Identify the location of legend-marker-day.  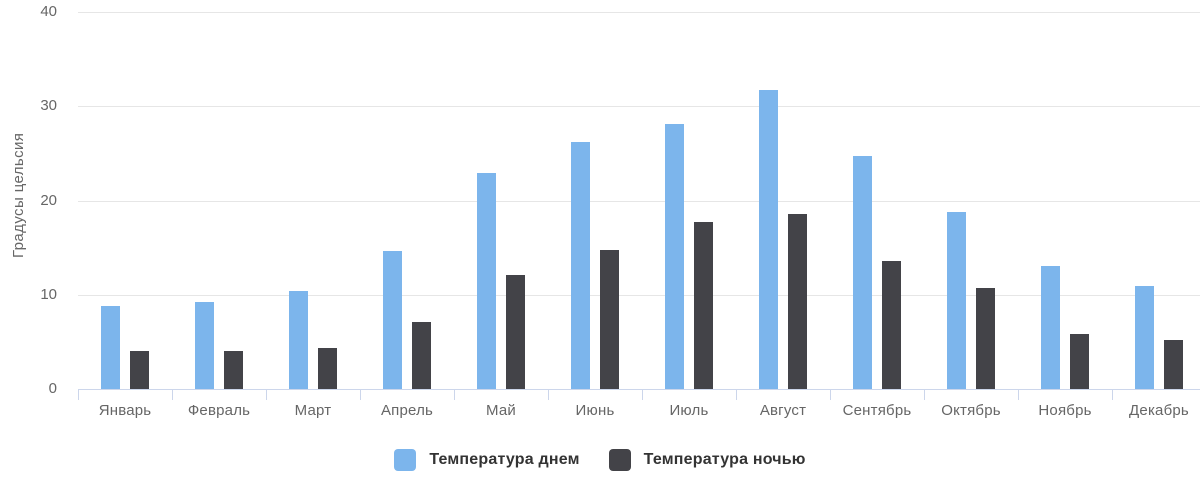
(405, 460).